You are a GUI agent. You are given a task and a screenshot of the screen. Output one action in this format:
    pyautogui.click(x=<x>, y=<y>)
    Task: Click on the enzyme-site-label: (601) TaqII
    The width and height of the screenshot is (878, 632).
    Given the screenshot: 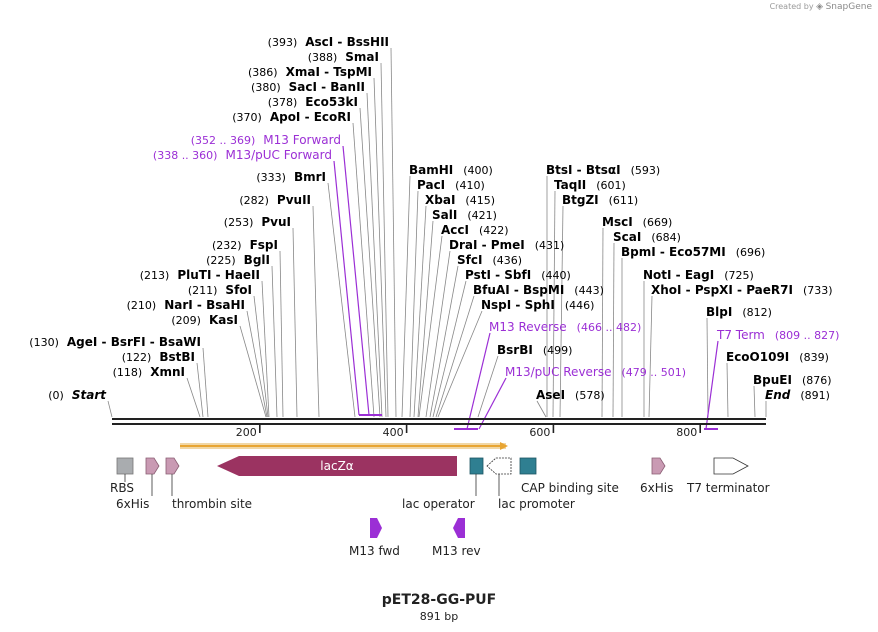 What is the action you would take?
    pyautogui.click(x=590, y=185)
    